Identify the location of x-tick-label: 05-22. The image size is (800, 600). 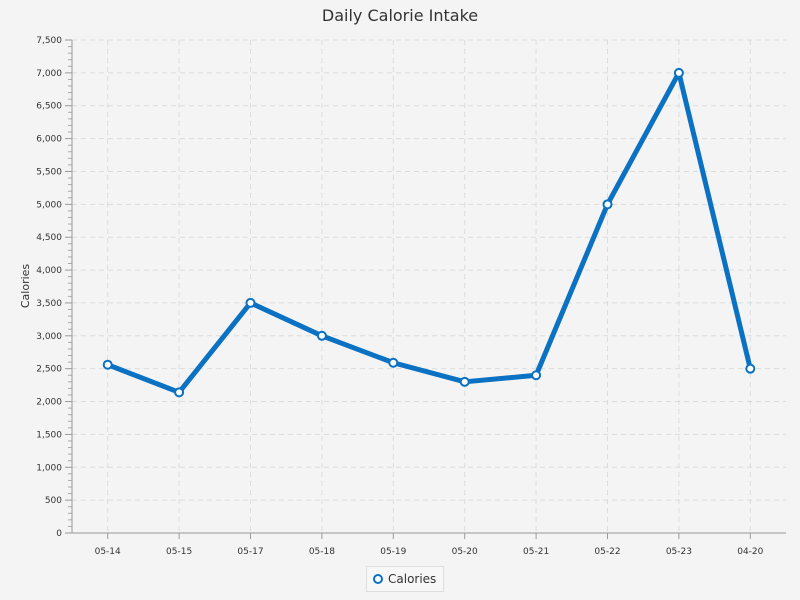
(607, 552).